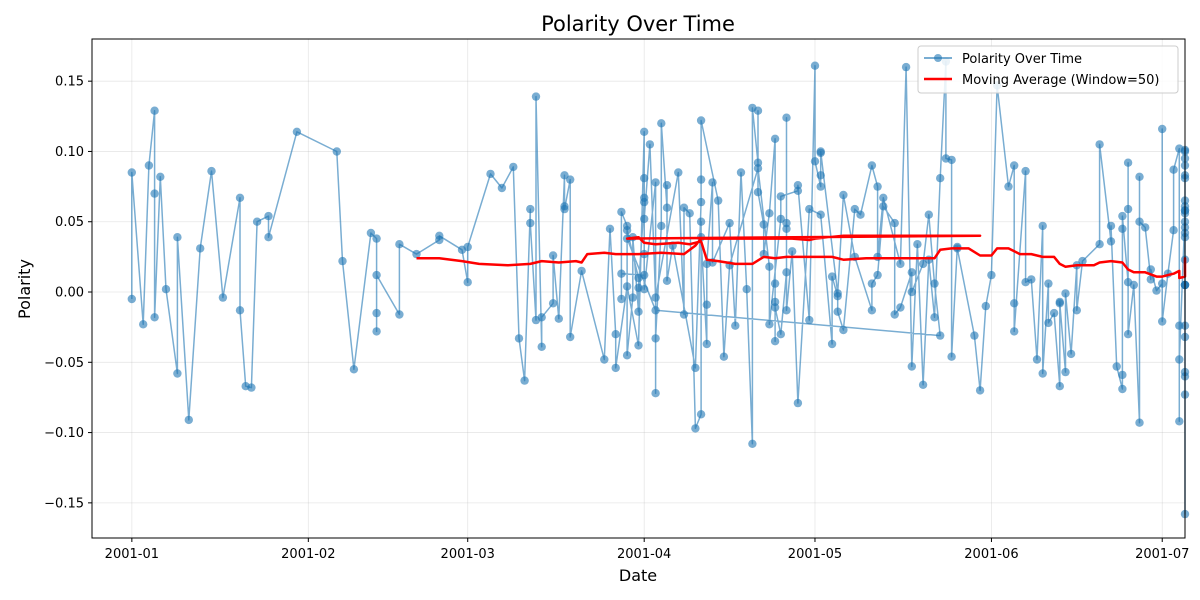  I want to click on legend-label-polarity: Polarity Over Time, so click(1022, 59).